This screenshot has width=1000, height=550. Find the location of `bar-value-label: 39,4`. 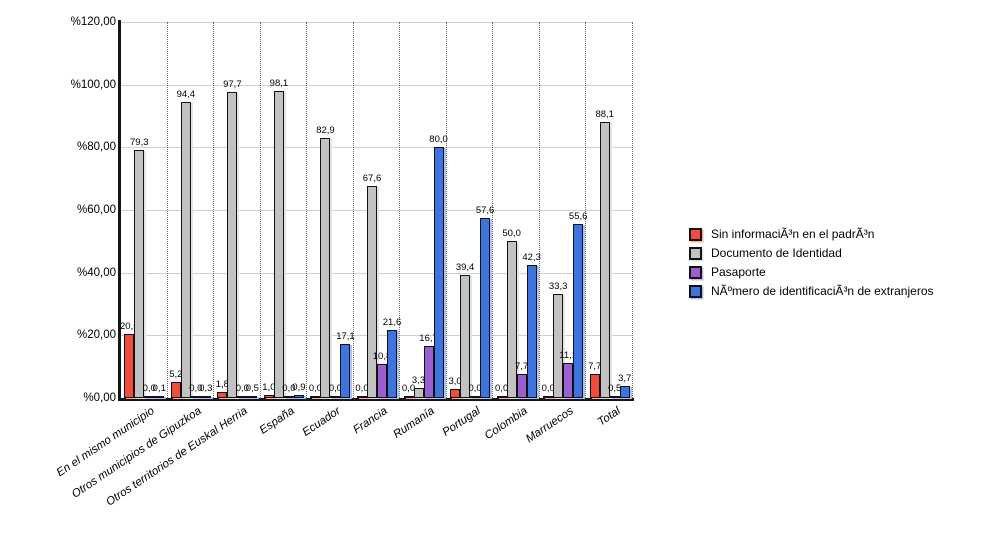

bar-value-label: 39,4 is located at coordinates (465, 267).